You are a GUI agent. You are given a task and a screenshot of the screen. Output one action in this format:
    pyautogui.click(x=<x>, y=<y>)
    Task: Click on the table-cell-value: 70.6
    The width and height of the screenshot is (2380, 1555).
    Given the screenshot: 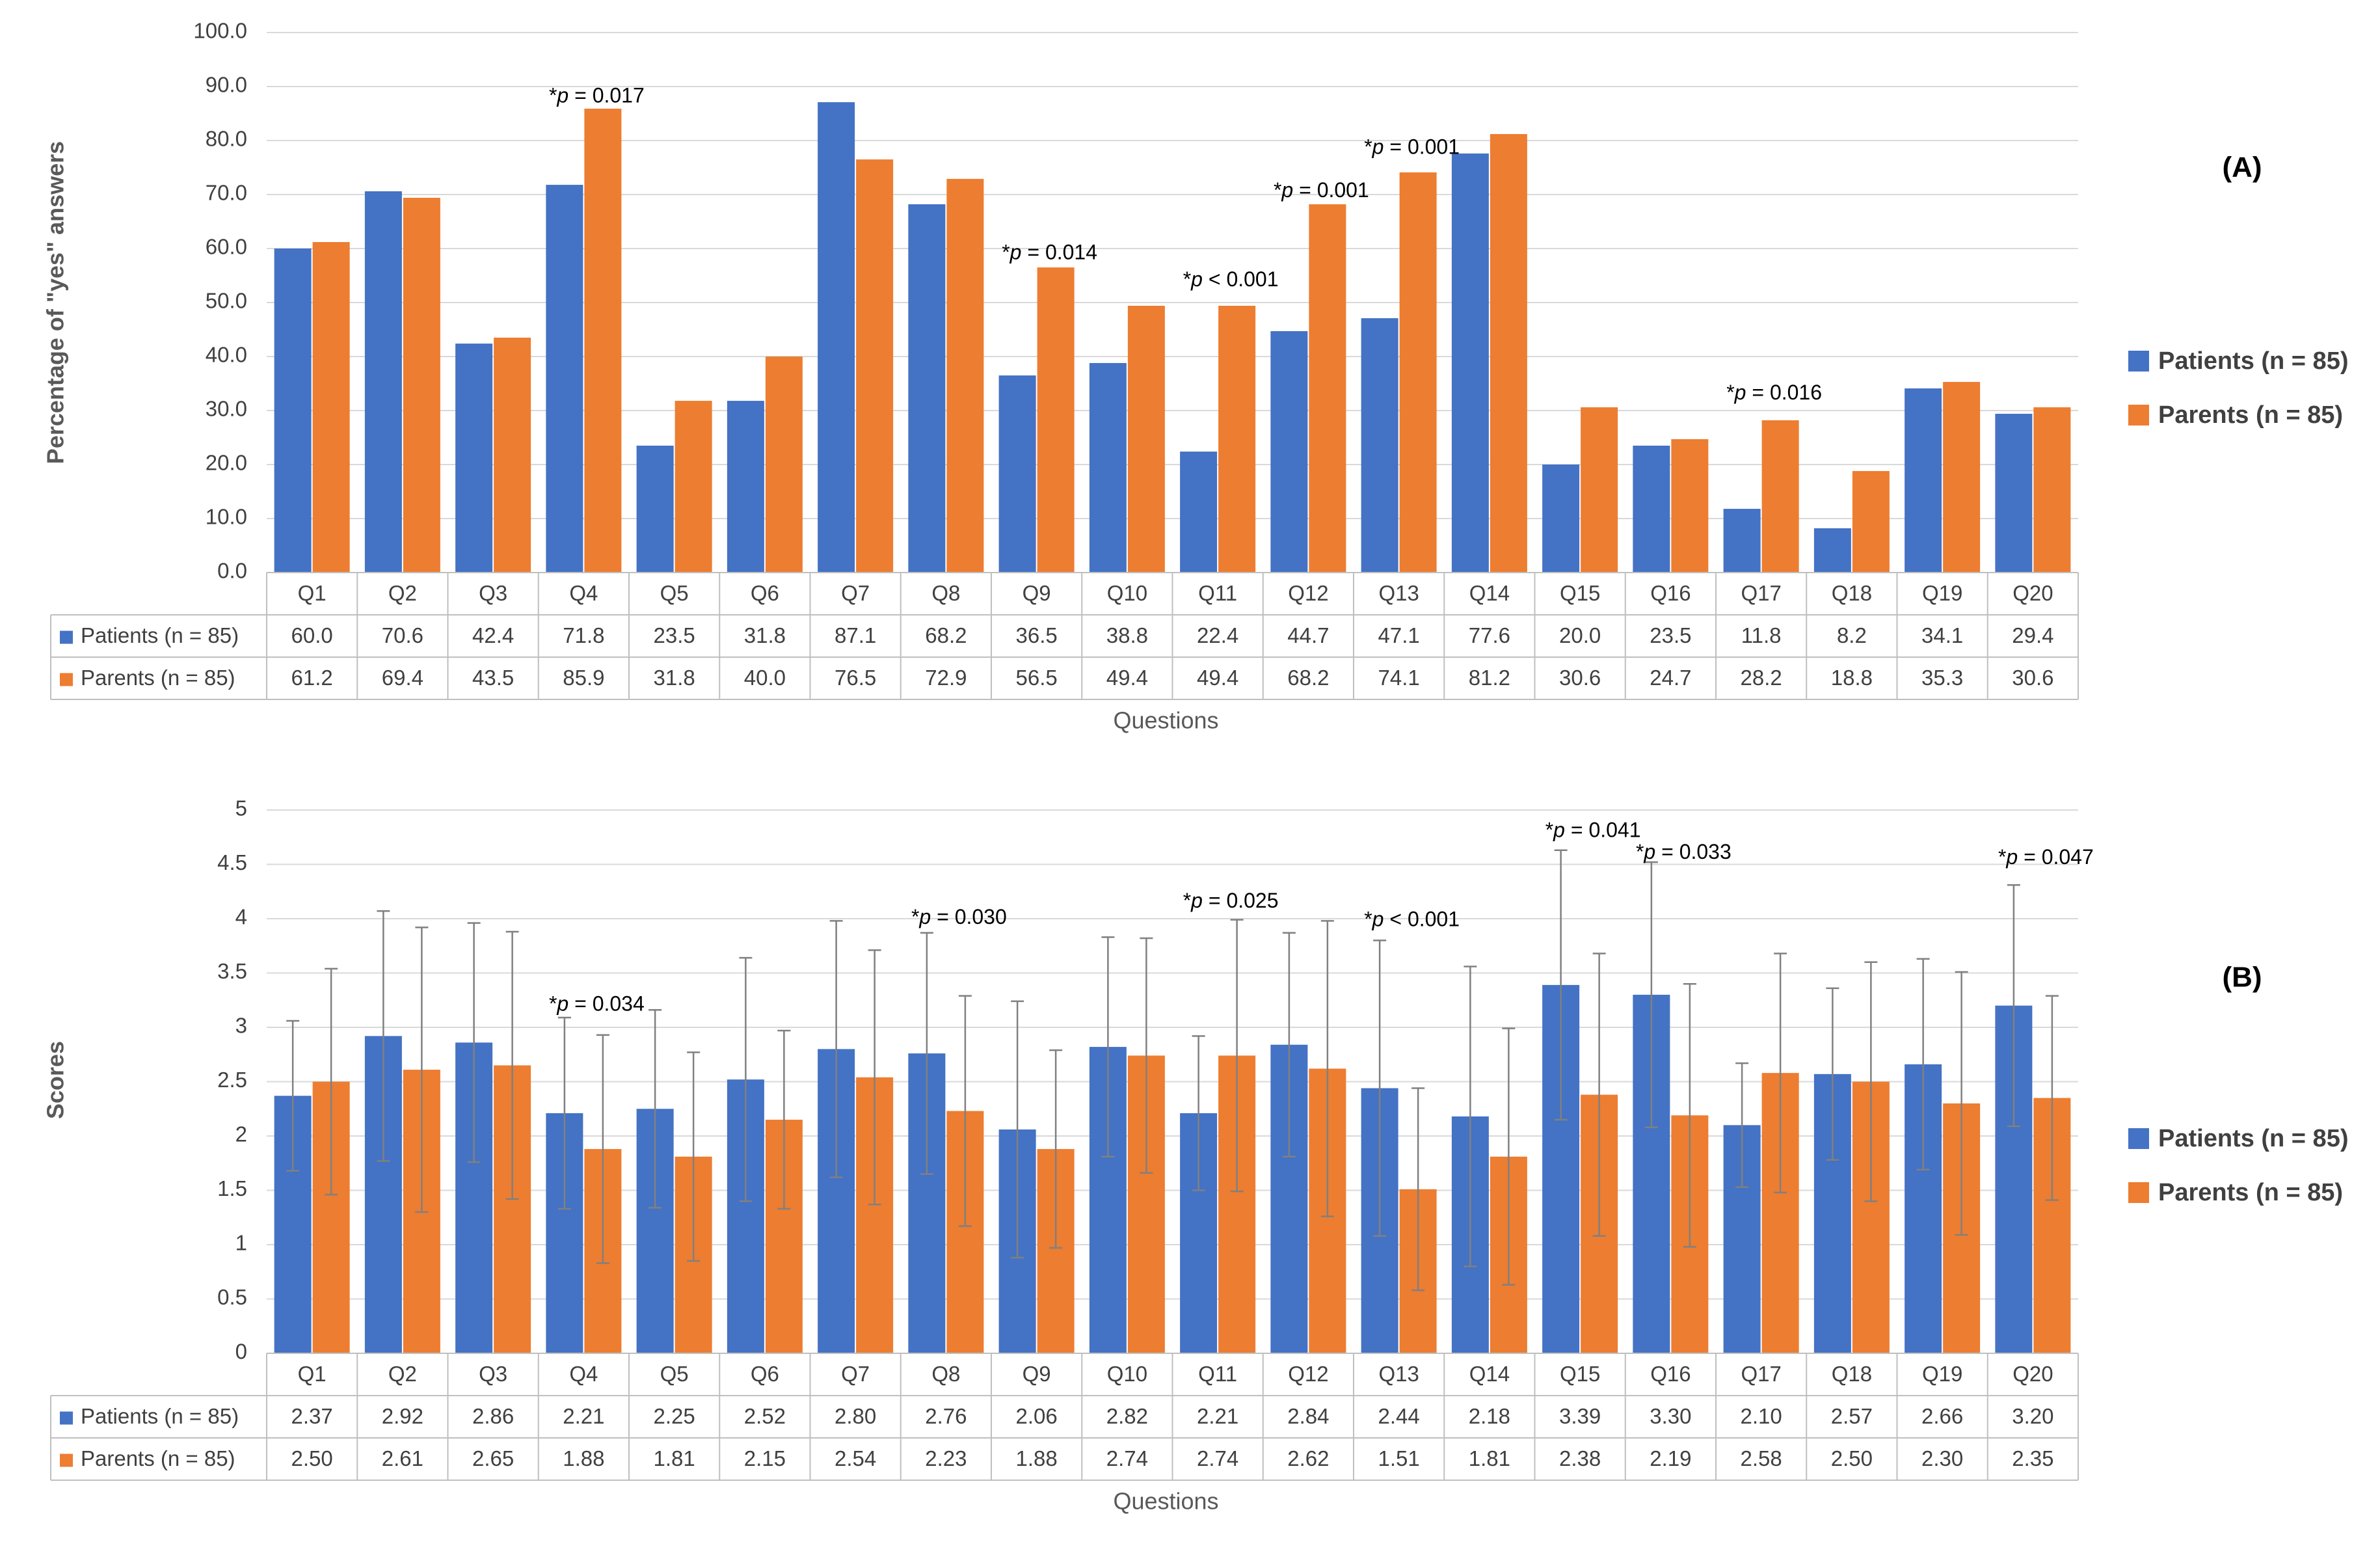 What is the action you would take?
    pyautogui.click(x=403, y=635)
    